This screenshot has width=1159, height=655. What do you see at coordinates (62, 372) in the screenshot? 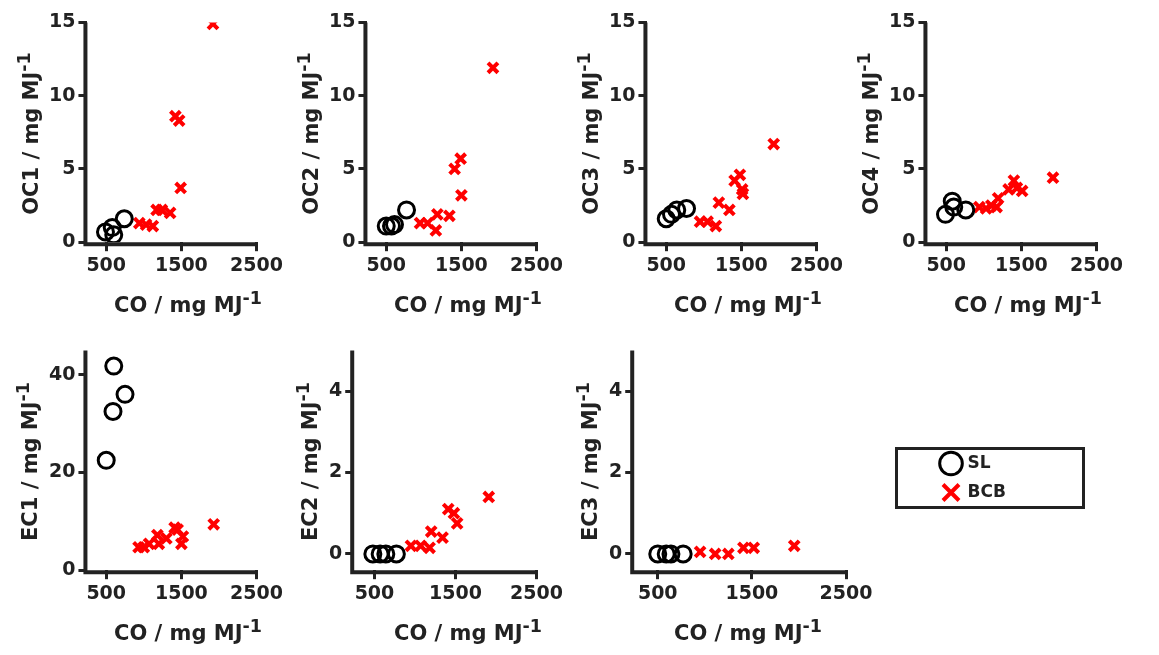
I see `y-tick-label: 40` at bounding box center [62, 372].